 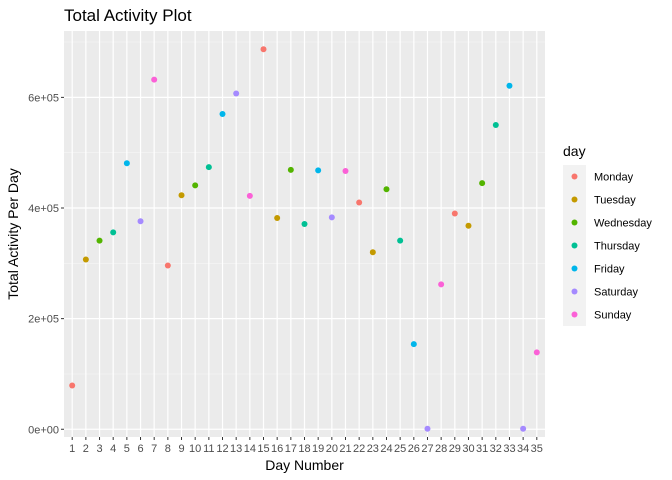 What do you see at coordinates (128, 15) in the screenshot?
I see `chart-title: Total Activity Plot` at bounding box center [128, 15].